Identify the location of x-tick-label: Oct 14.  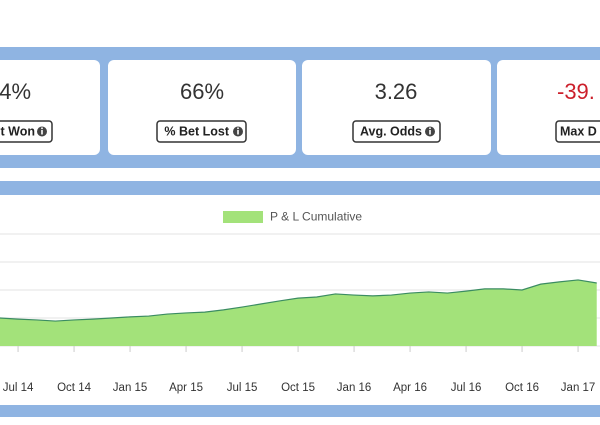
(74, 388).